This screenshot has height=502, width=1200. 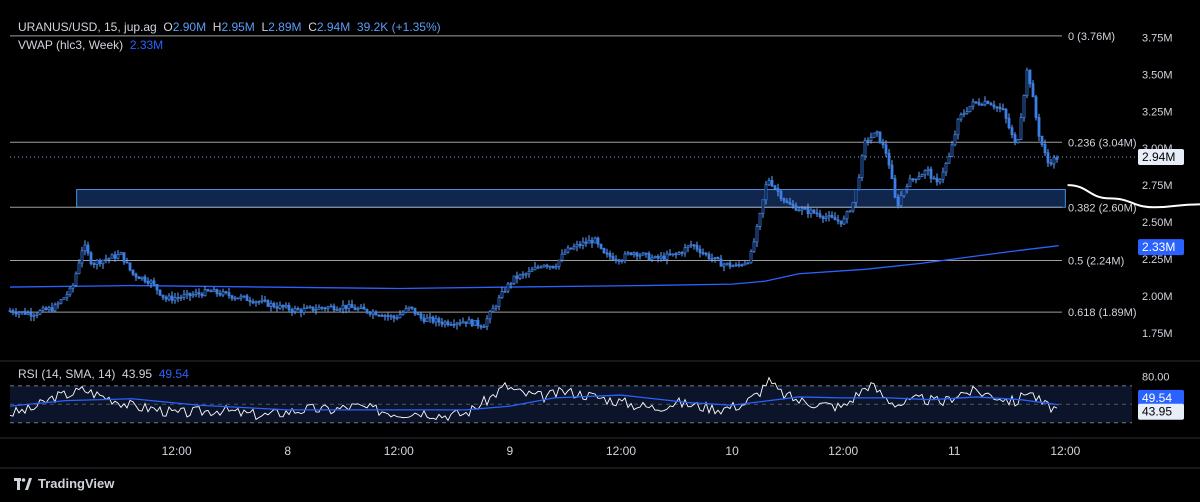 I want to click on symbol-label: URANUS/USD, 15, jup.ag, so click(x=87, y=27).